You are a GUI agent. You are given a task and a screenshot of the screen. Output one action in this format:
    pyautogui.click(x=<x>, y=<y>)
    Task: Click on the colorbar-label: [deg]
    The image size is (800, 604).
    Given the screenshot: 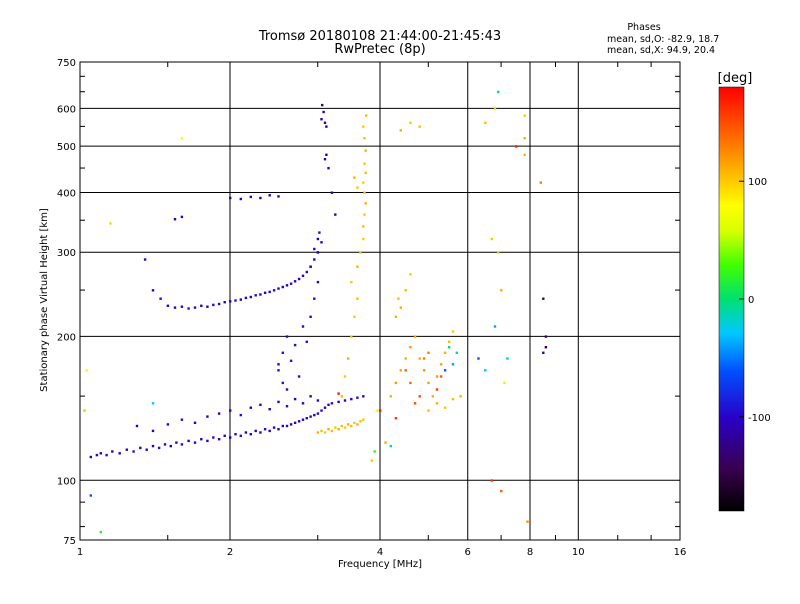 What is the action you would take?
    pyautogui.click(x=735, y=78)
    